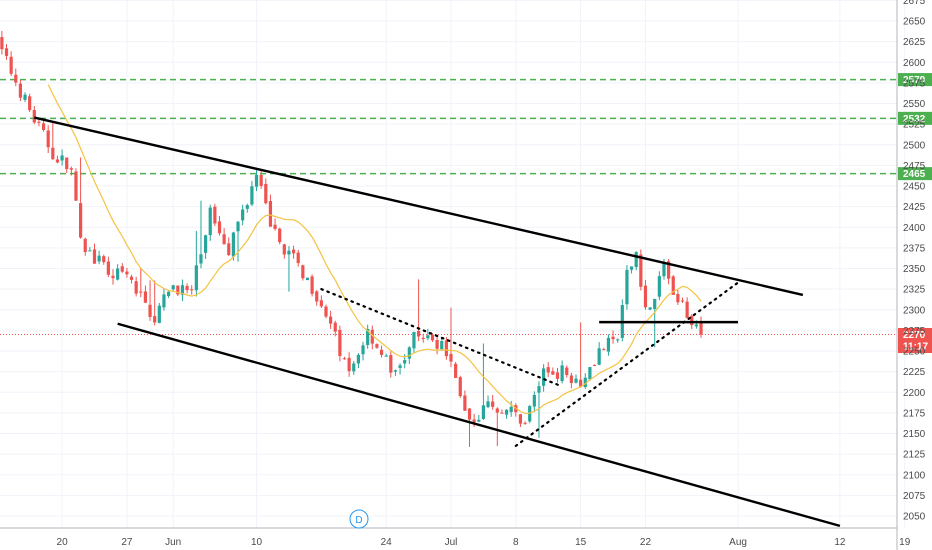 The image size is (932, 550). What do you see at coordinates (516, 542) in the screenshot?
I see `x-tick-label: 8` at bounding box center [516, 542].